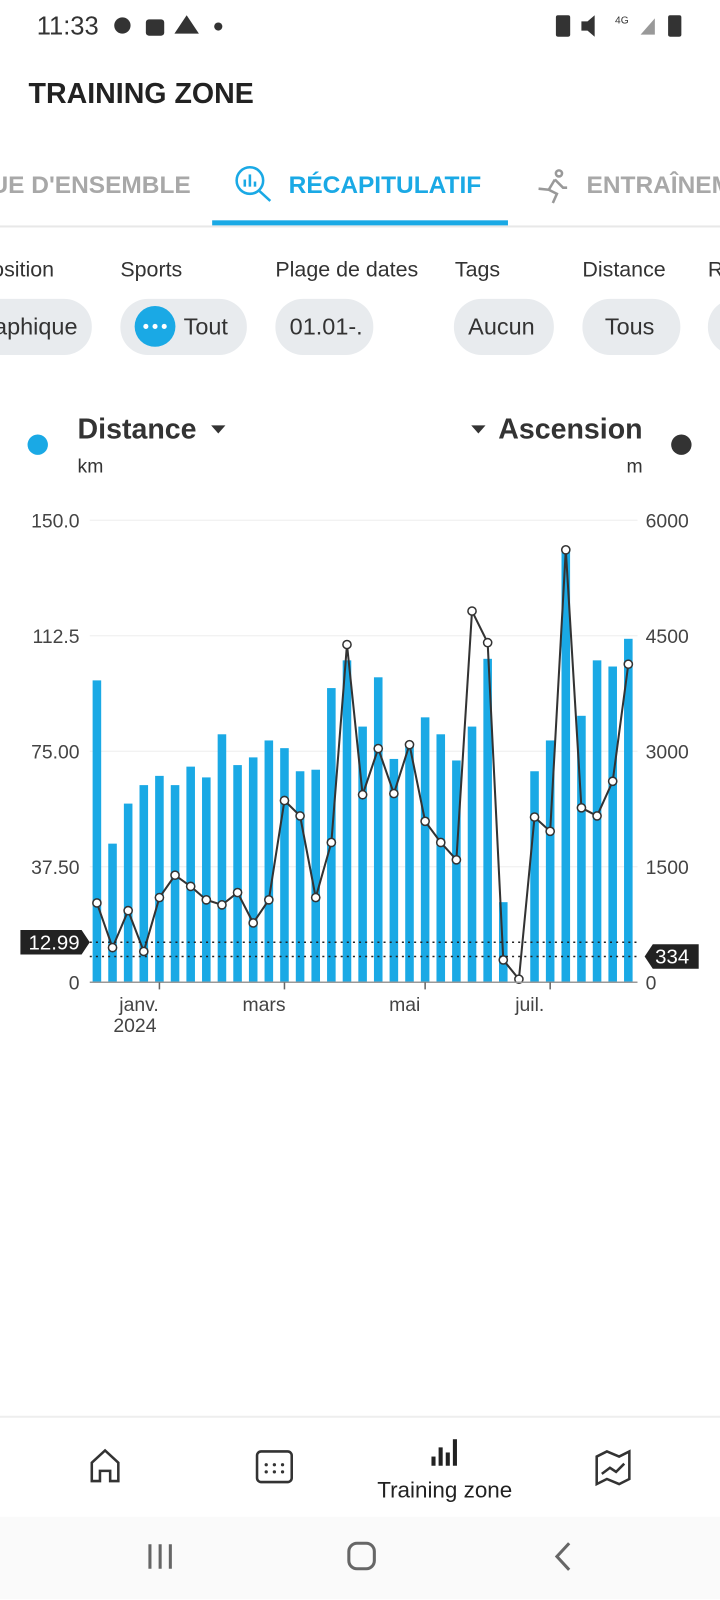  What do you see at coordinates (39, 327) in the screenshot?
I see `filter-value: Graphique` at bounding box center [39, 327].